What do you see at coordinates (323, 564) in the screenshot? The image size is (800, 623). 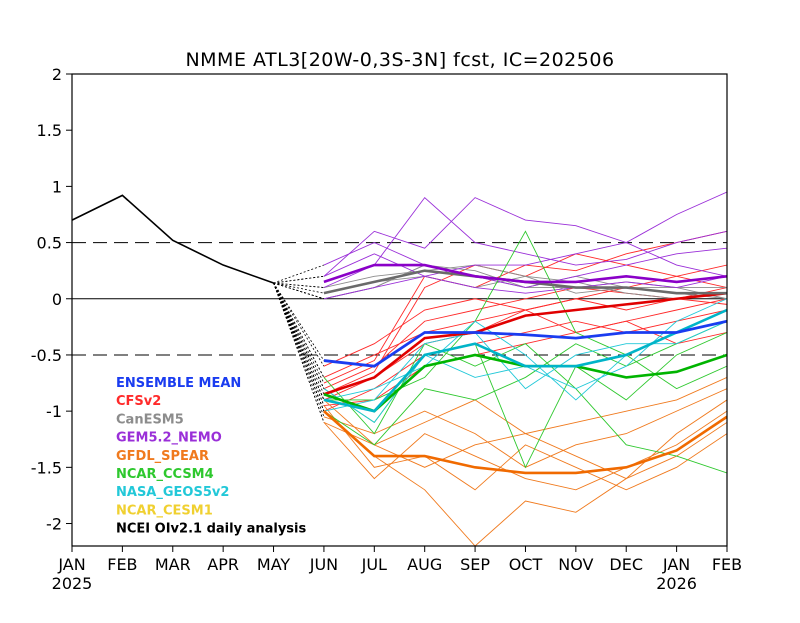 I see `x-tick-label: JUN` at bounding box center [323, 564].